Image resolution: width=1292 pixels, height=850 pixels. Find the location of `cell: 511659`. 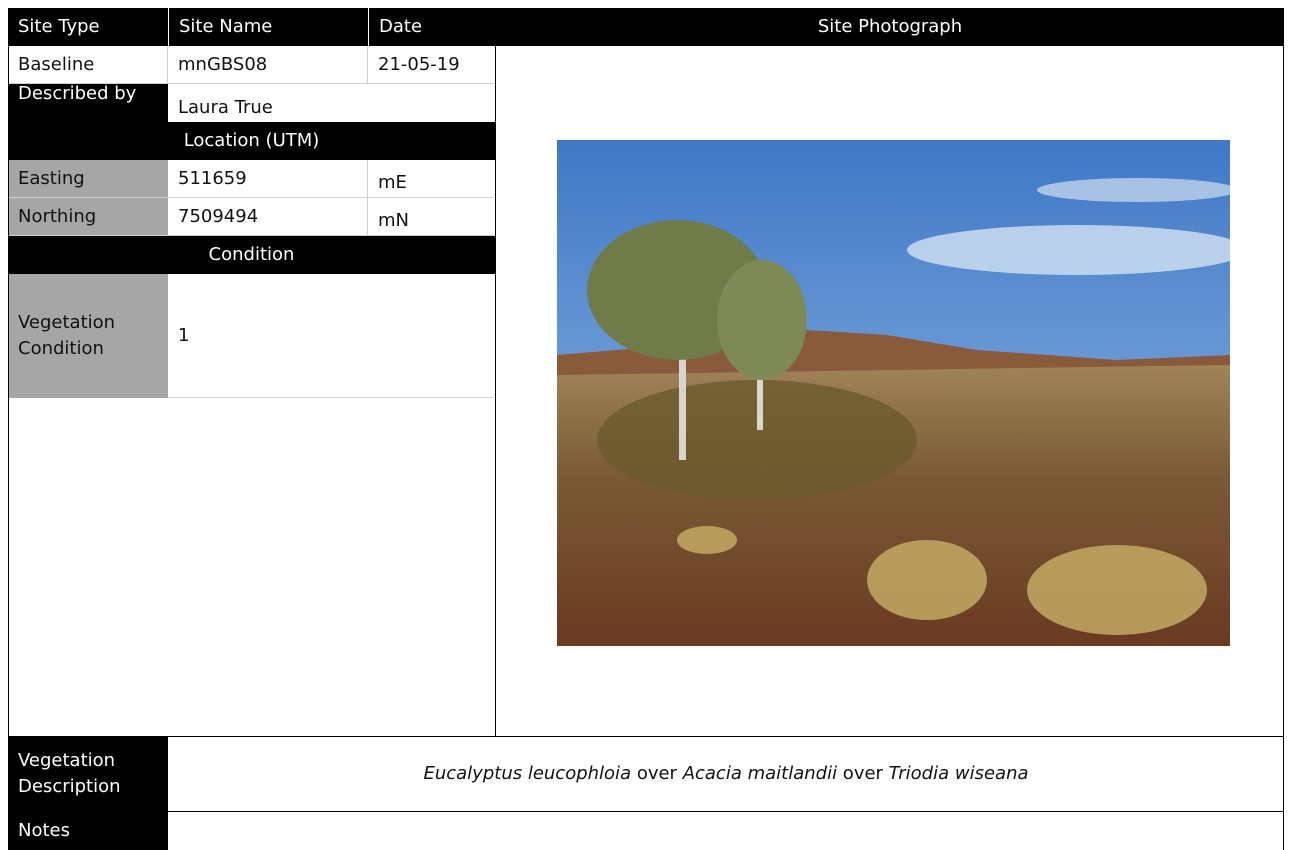

cell: 511659 is located at coordinates (268, 179).